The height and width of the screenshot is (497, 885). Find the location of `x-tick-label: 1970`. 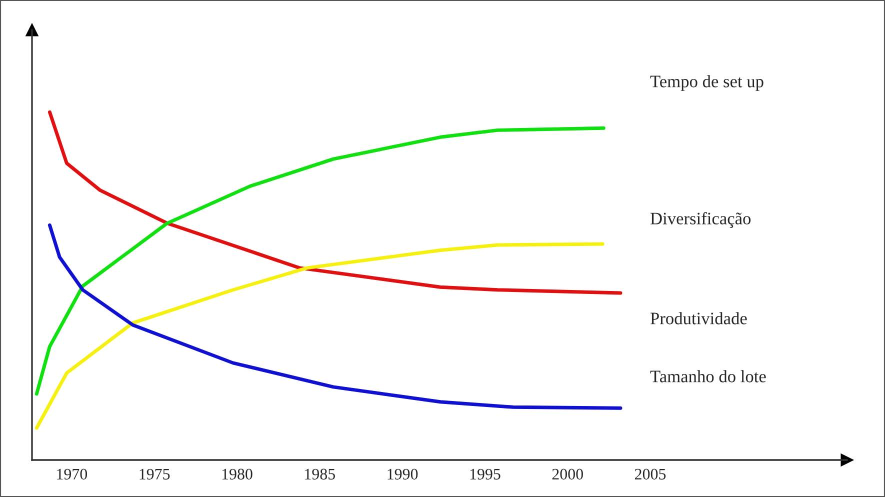

x-tick-label: 1970 is located at coordinates (72, 474).